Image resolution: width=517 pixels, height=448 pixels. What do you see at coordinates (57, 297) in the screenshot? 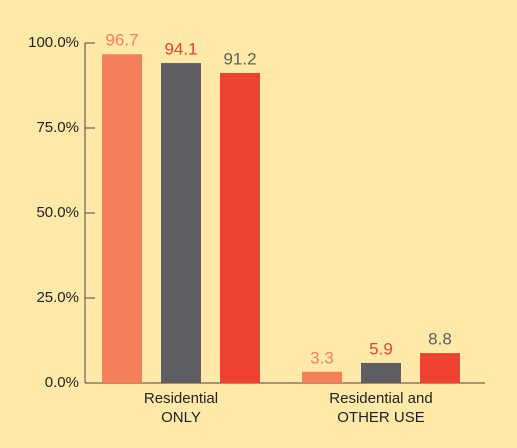
I see `y-tick-label: 25.0%` at bounding box center [57, 297].